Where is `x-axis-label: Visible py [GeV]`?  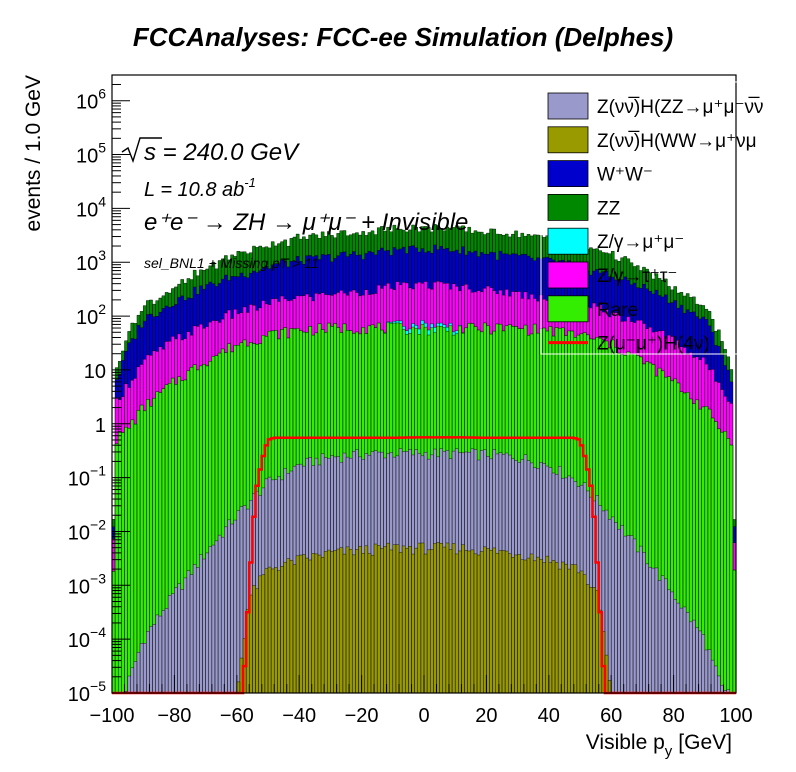
x-axis-label: Visible py [GeV] is located at coordinates (659, 745).